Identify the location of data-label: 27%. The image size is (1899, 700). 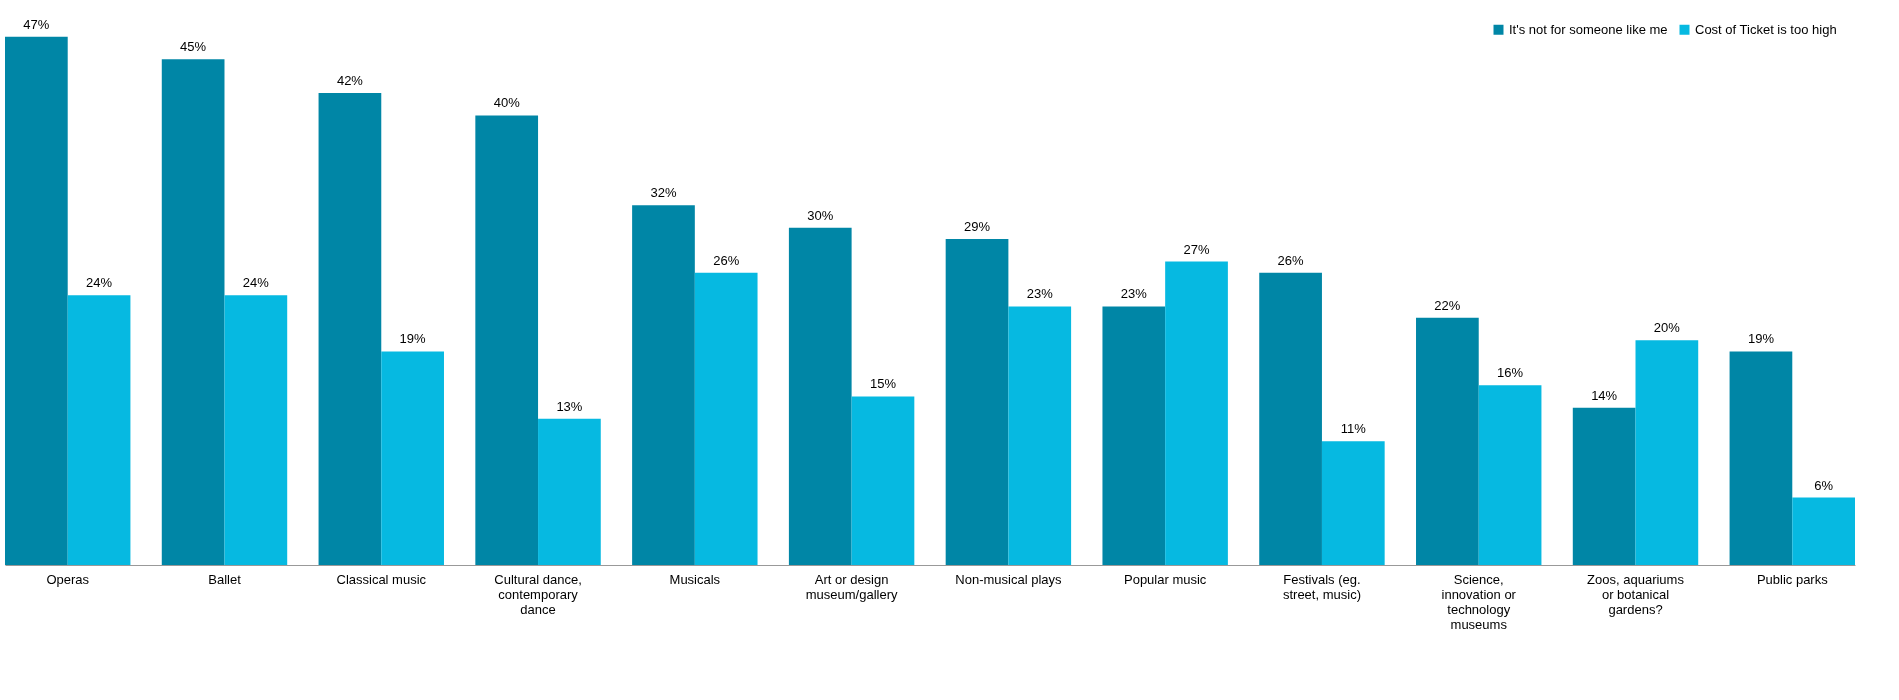
(1196, 249).